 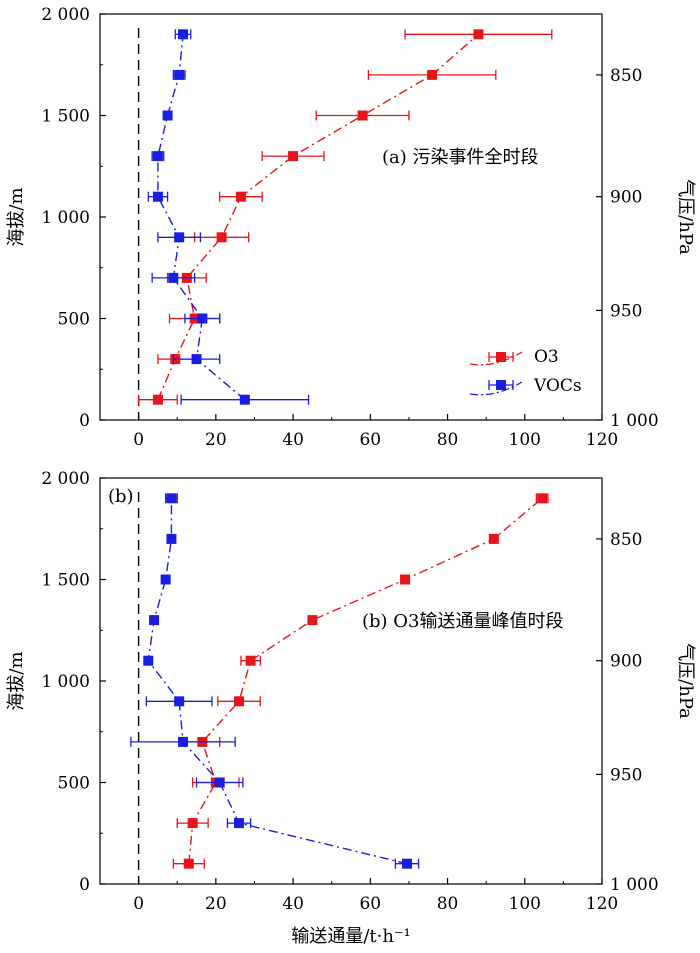 What do you see at coordinates (634, 885) in the screenshot?
I see `y2-tick-label-b-3: 1 000` at bounding box center [634, 885].